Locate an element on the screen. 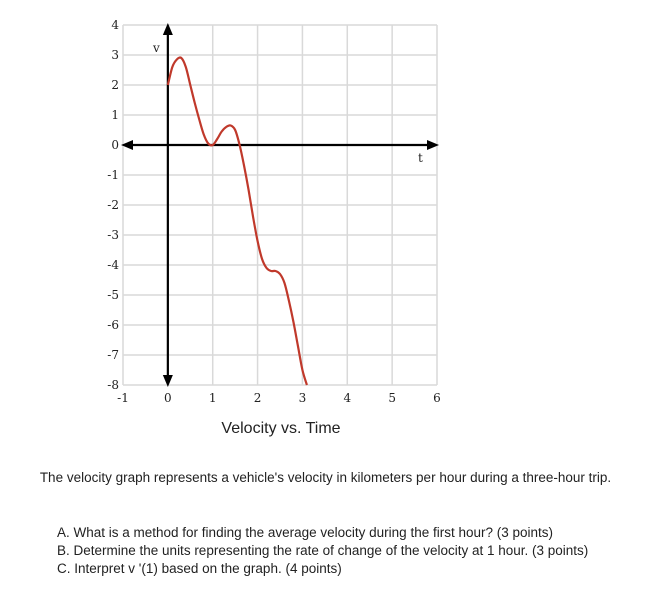 The height and width of the screenshot is (596, 651). y-tick-label: -4 is located at coordinates (113, 265).